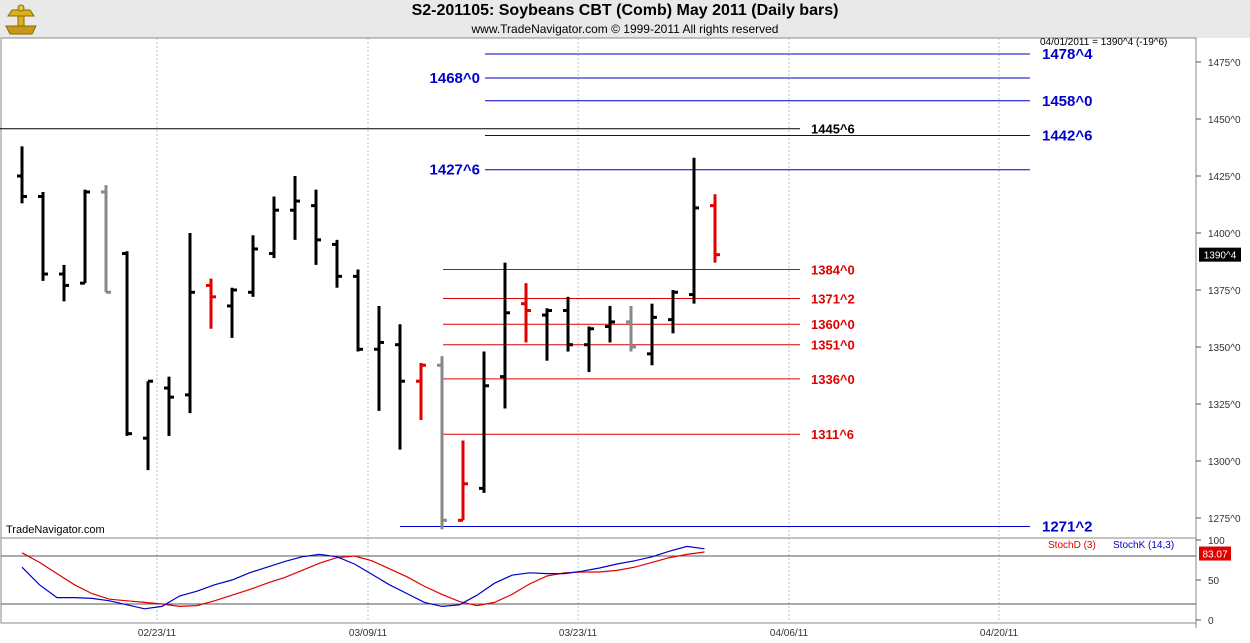 The image size is (1250, 643). I want to click on info-line: 04/01/2011 = 1390^4 (-19^6), so click(1103, 42).